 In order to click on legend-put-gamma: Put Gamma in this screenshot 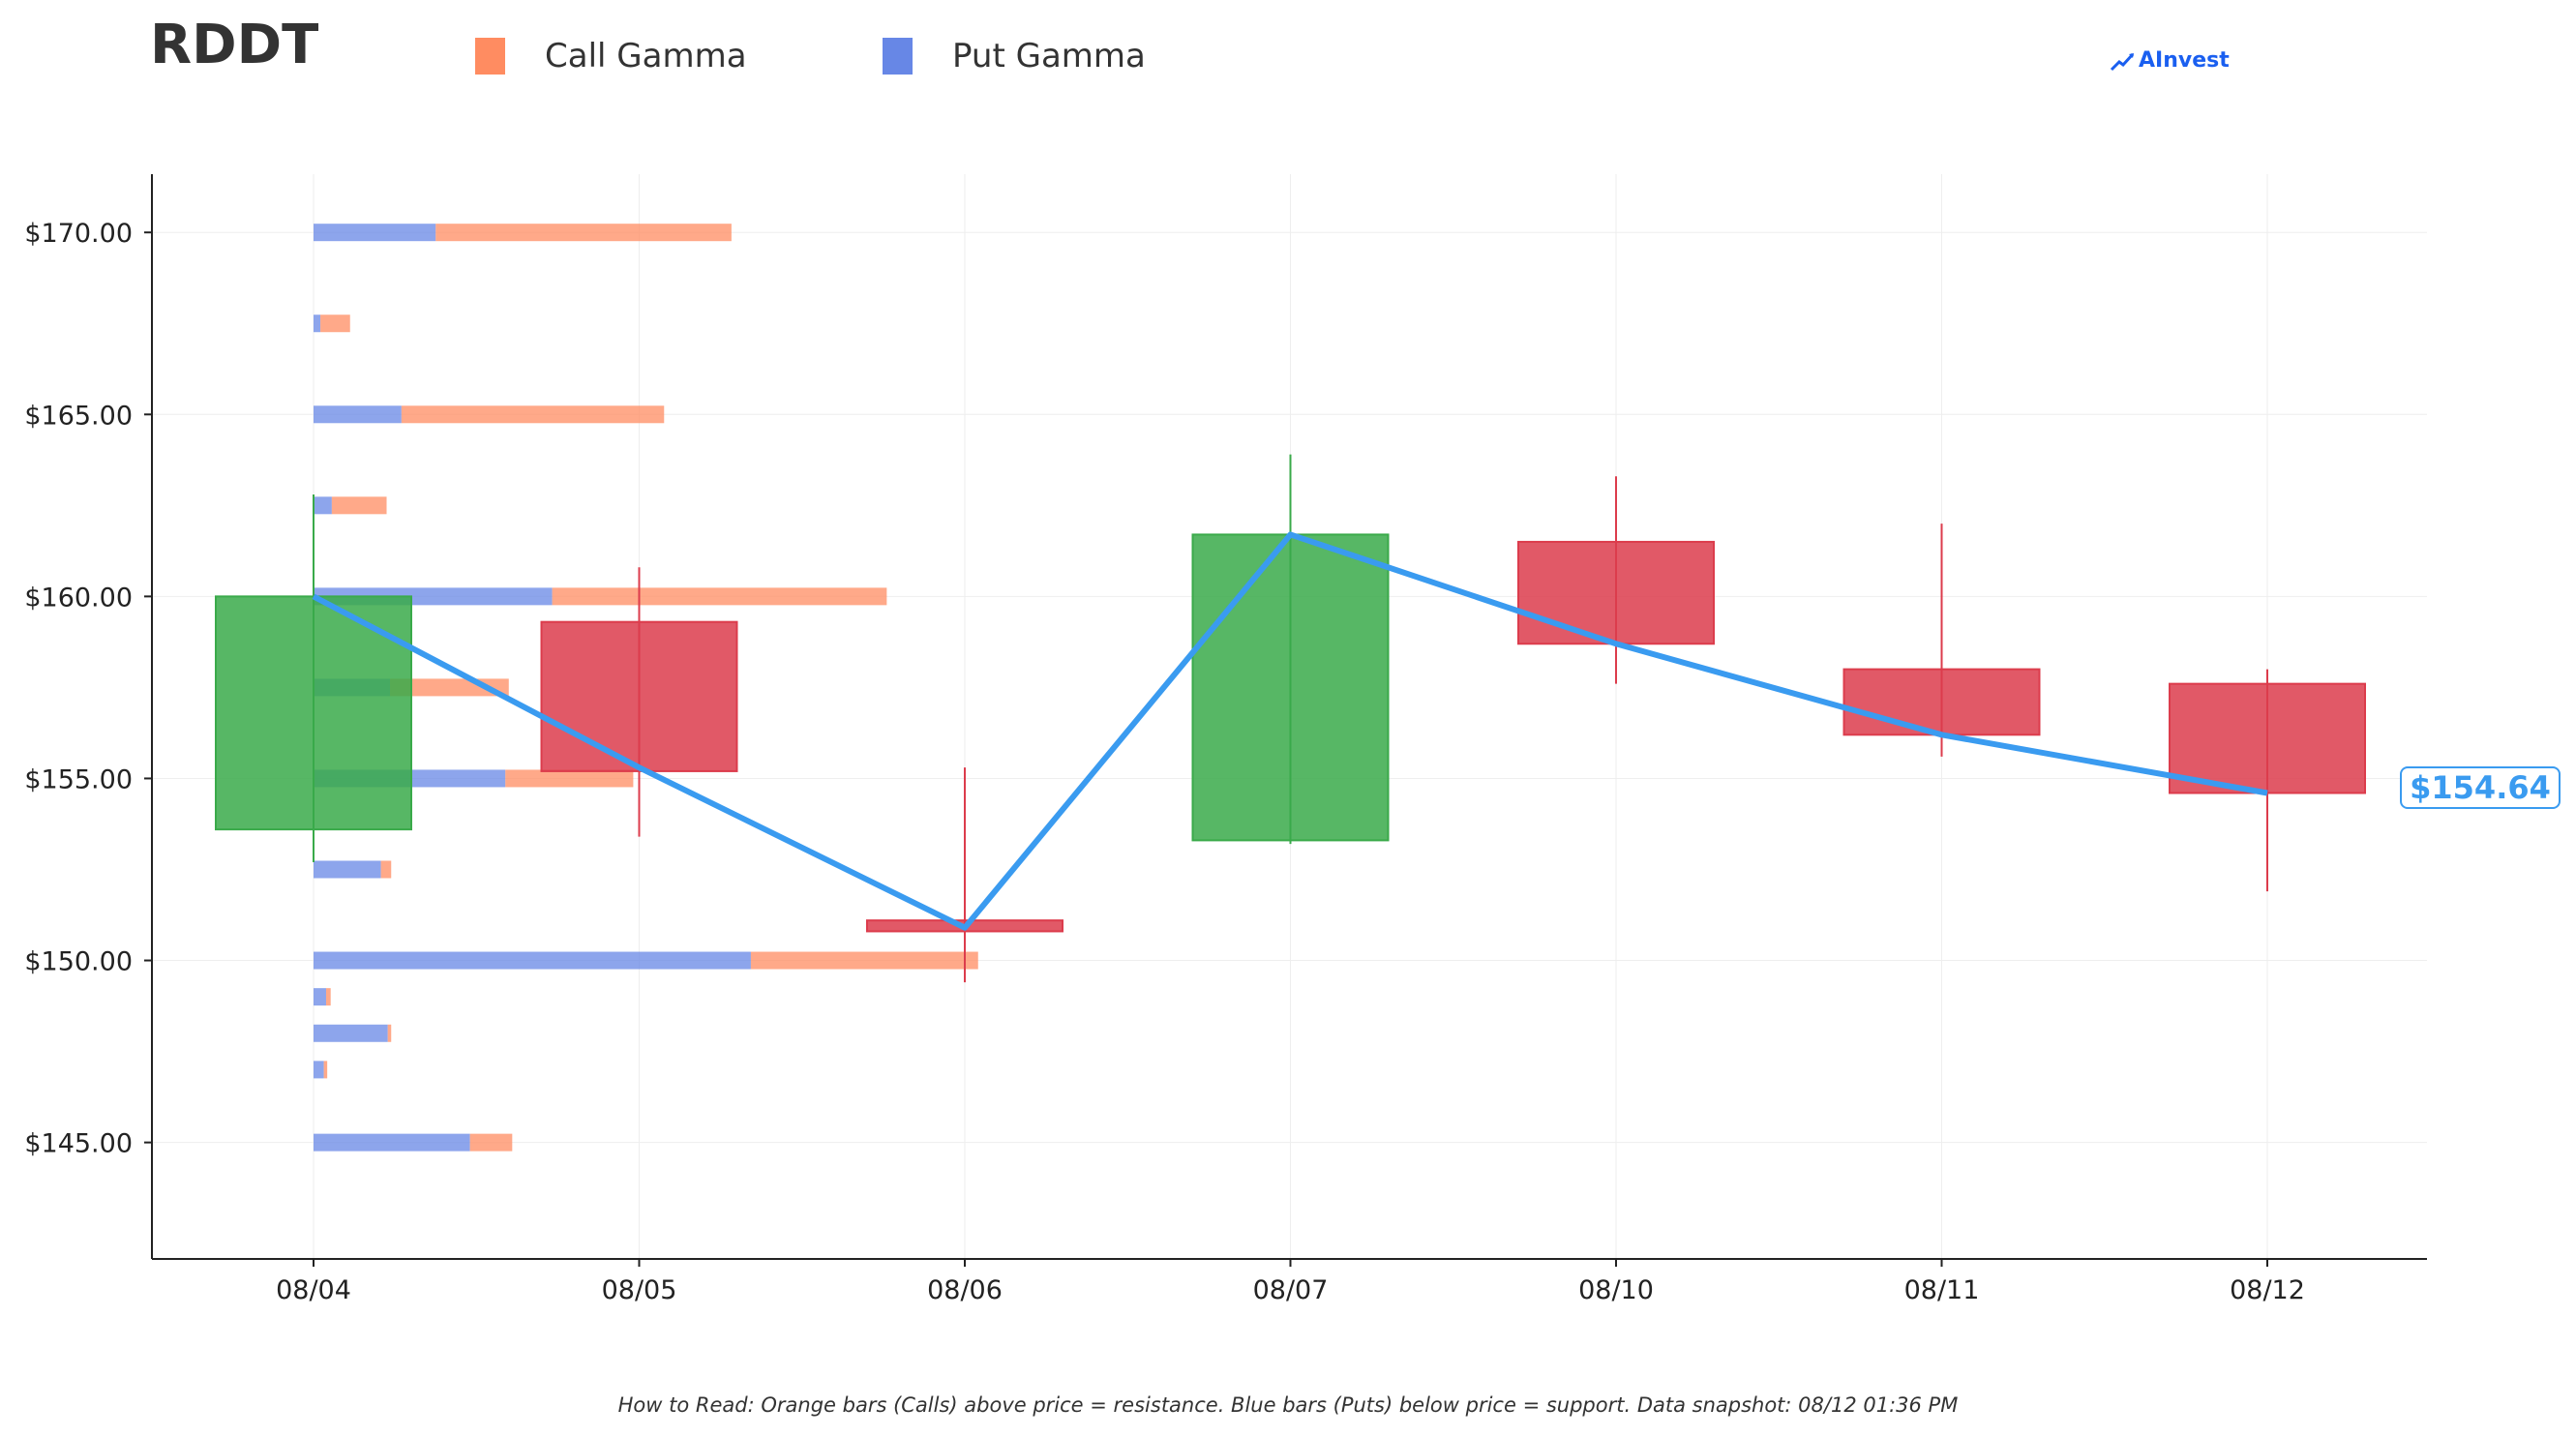, I will do `click(1014, 56)`.